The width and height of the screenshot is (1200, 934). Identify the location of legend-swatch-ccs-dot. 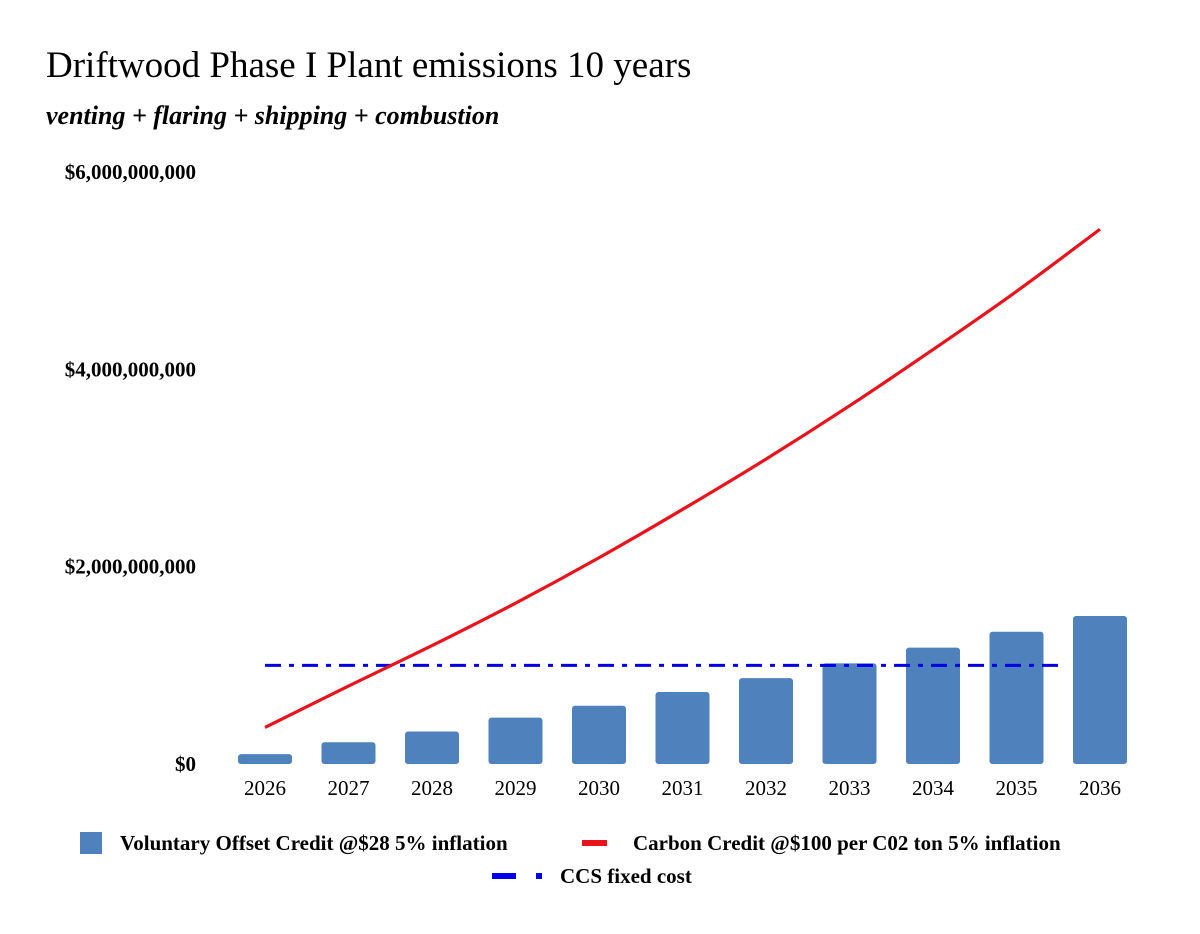
(539, 876).